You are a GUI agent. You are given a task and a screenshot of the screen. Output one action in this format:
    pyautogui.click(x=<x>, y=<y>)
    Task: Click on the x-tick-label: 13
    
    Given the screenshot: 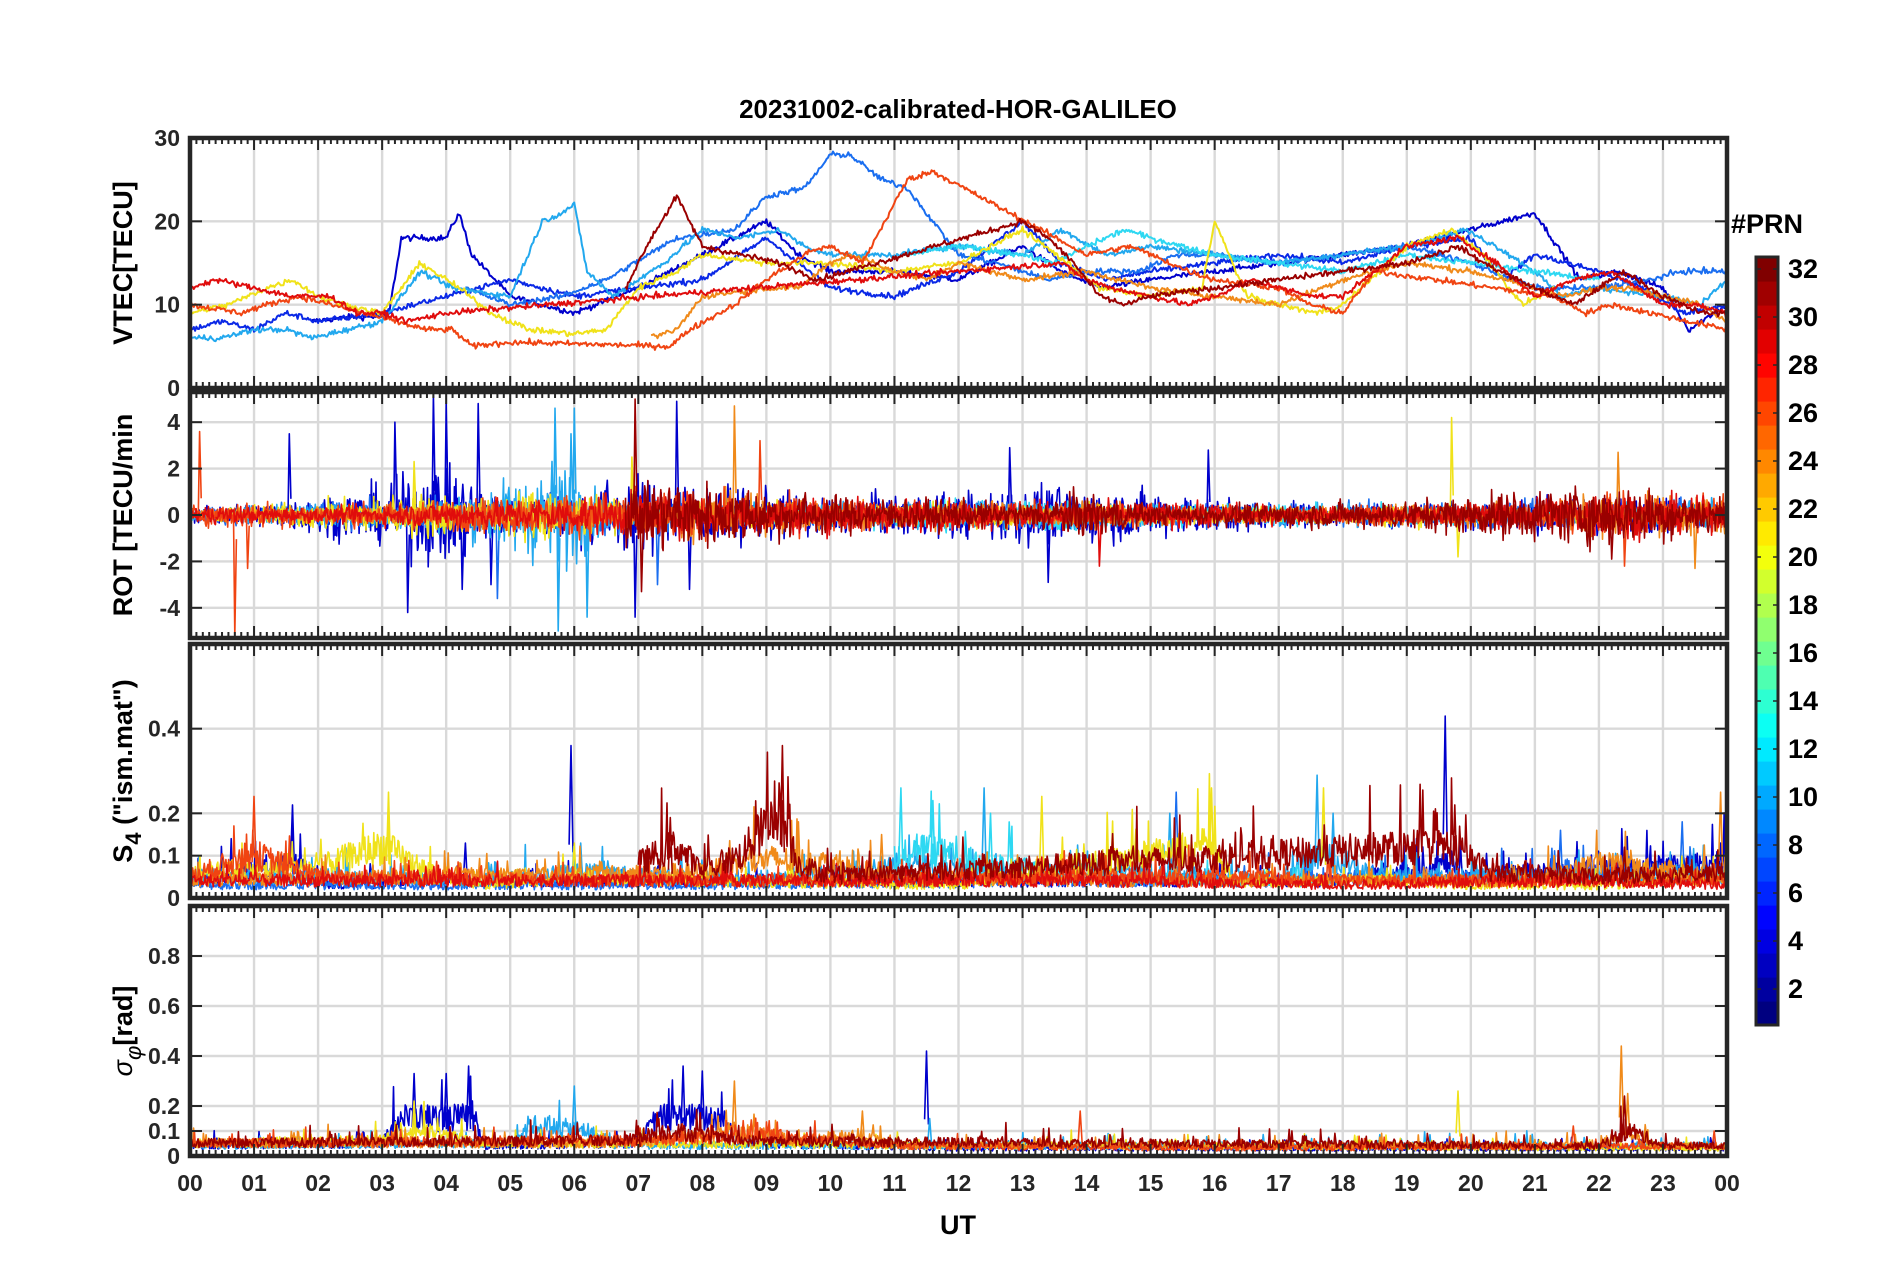 What is the action you would take?
    pyautogui.click(x=1023, y=1183)
    